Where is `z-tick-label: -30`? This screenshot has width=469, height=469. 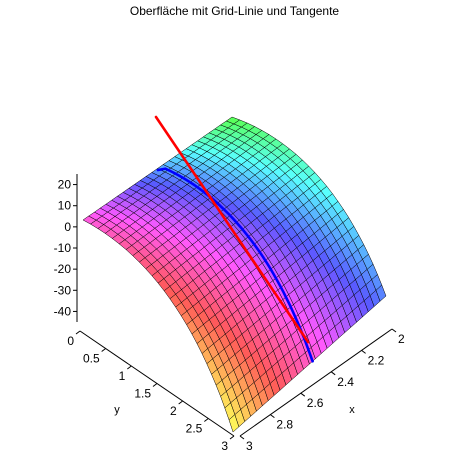 z-tick-label: -30 is located at coordinates (63, 290).